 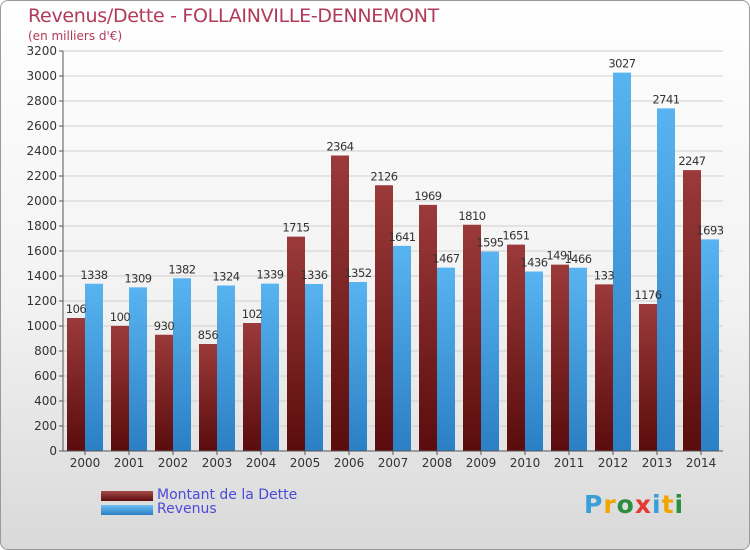 I want to click on y-tick-label: 400, so click(x=45, y=401).